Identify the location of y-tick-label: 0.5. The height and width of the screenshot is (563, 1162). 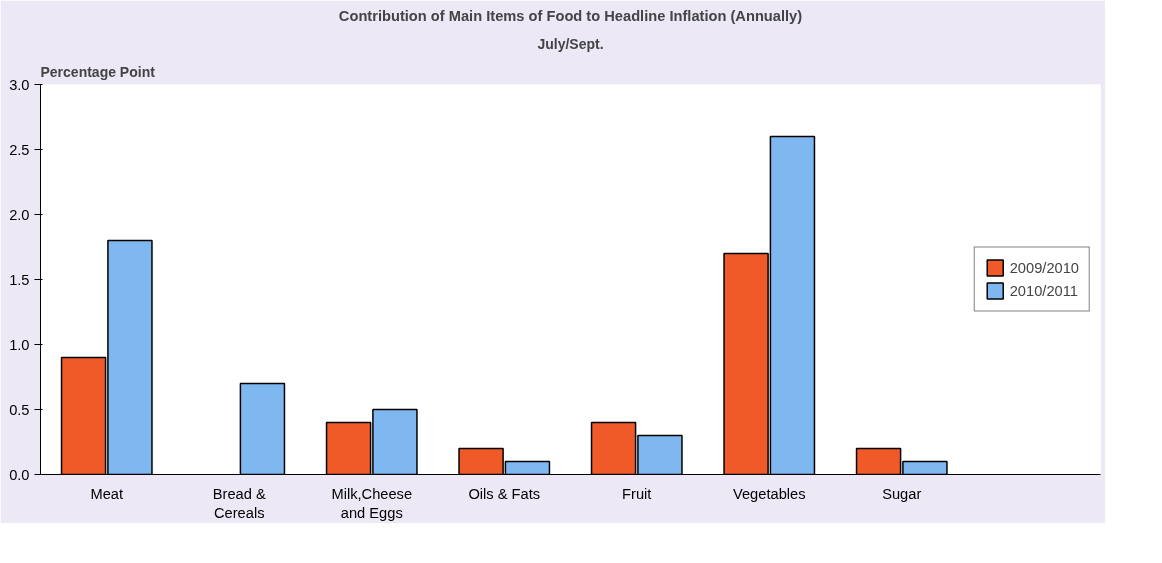
(19, 409).